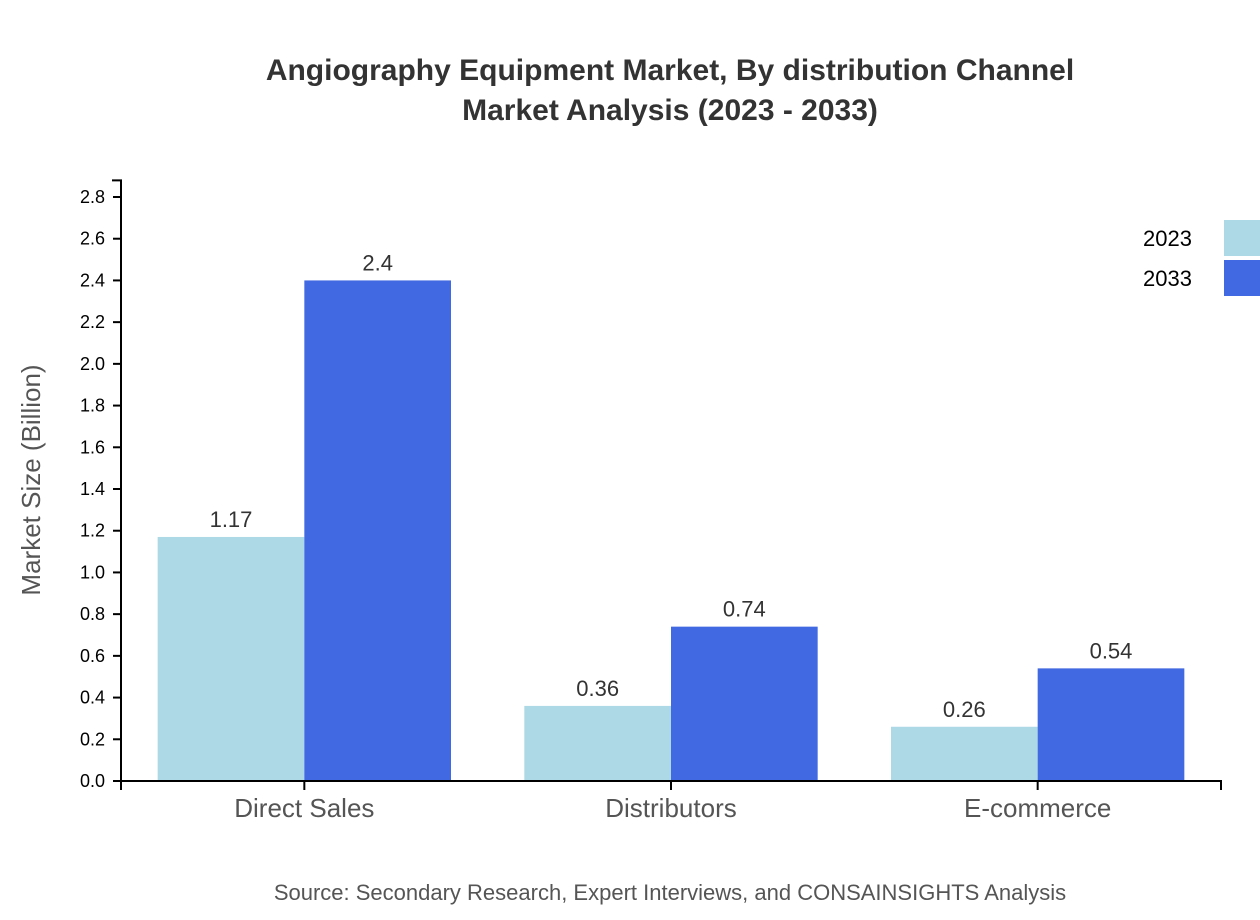 This screenshot has height=920, width=1260. I want to click on data-label: 0.36, so click(597, 688).